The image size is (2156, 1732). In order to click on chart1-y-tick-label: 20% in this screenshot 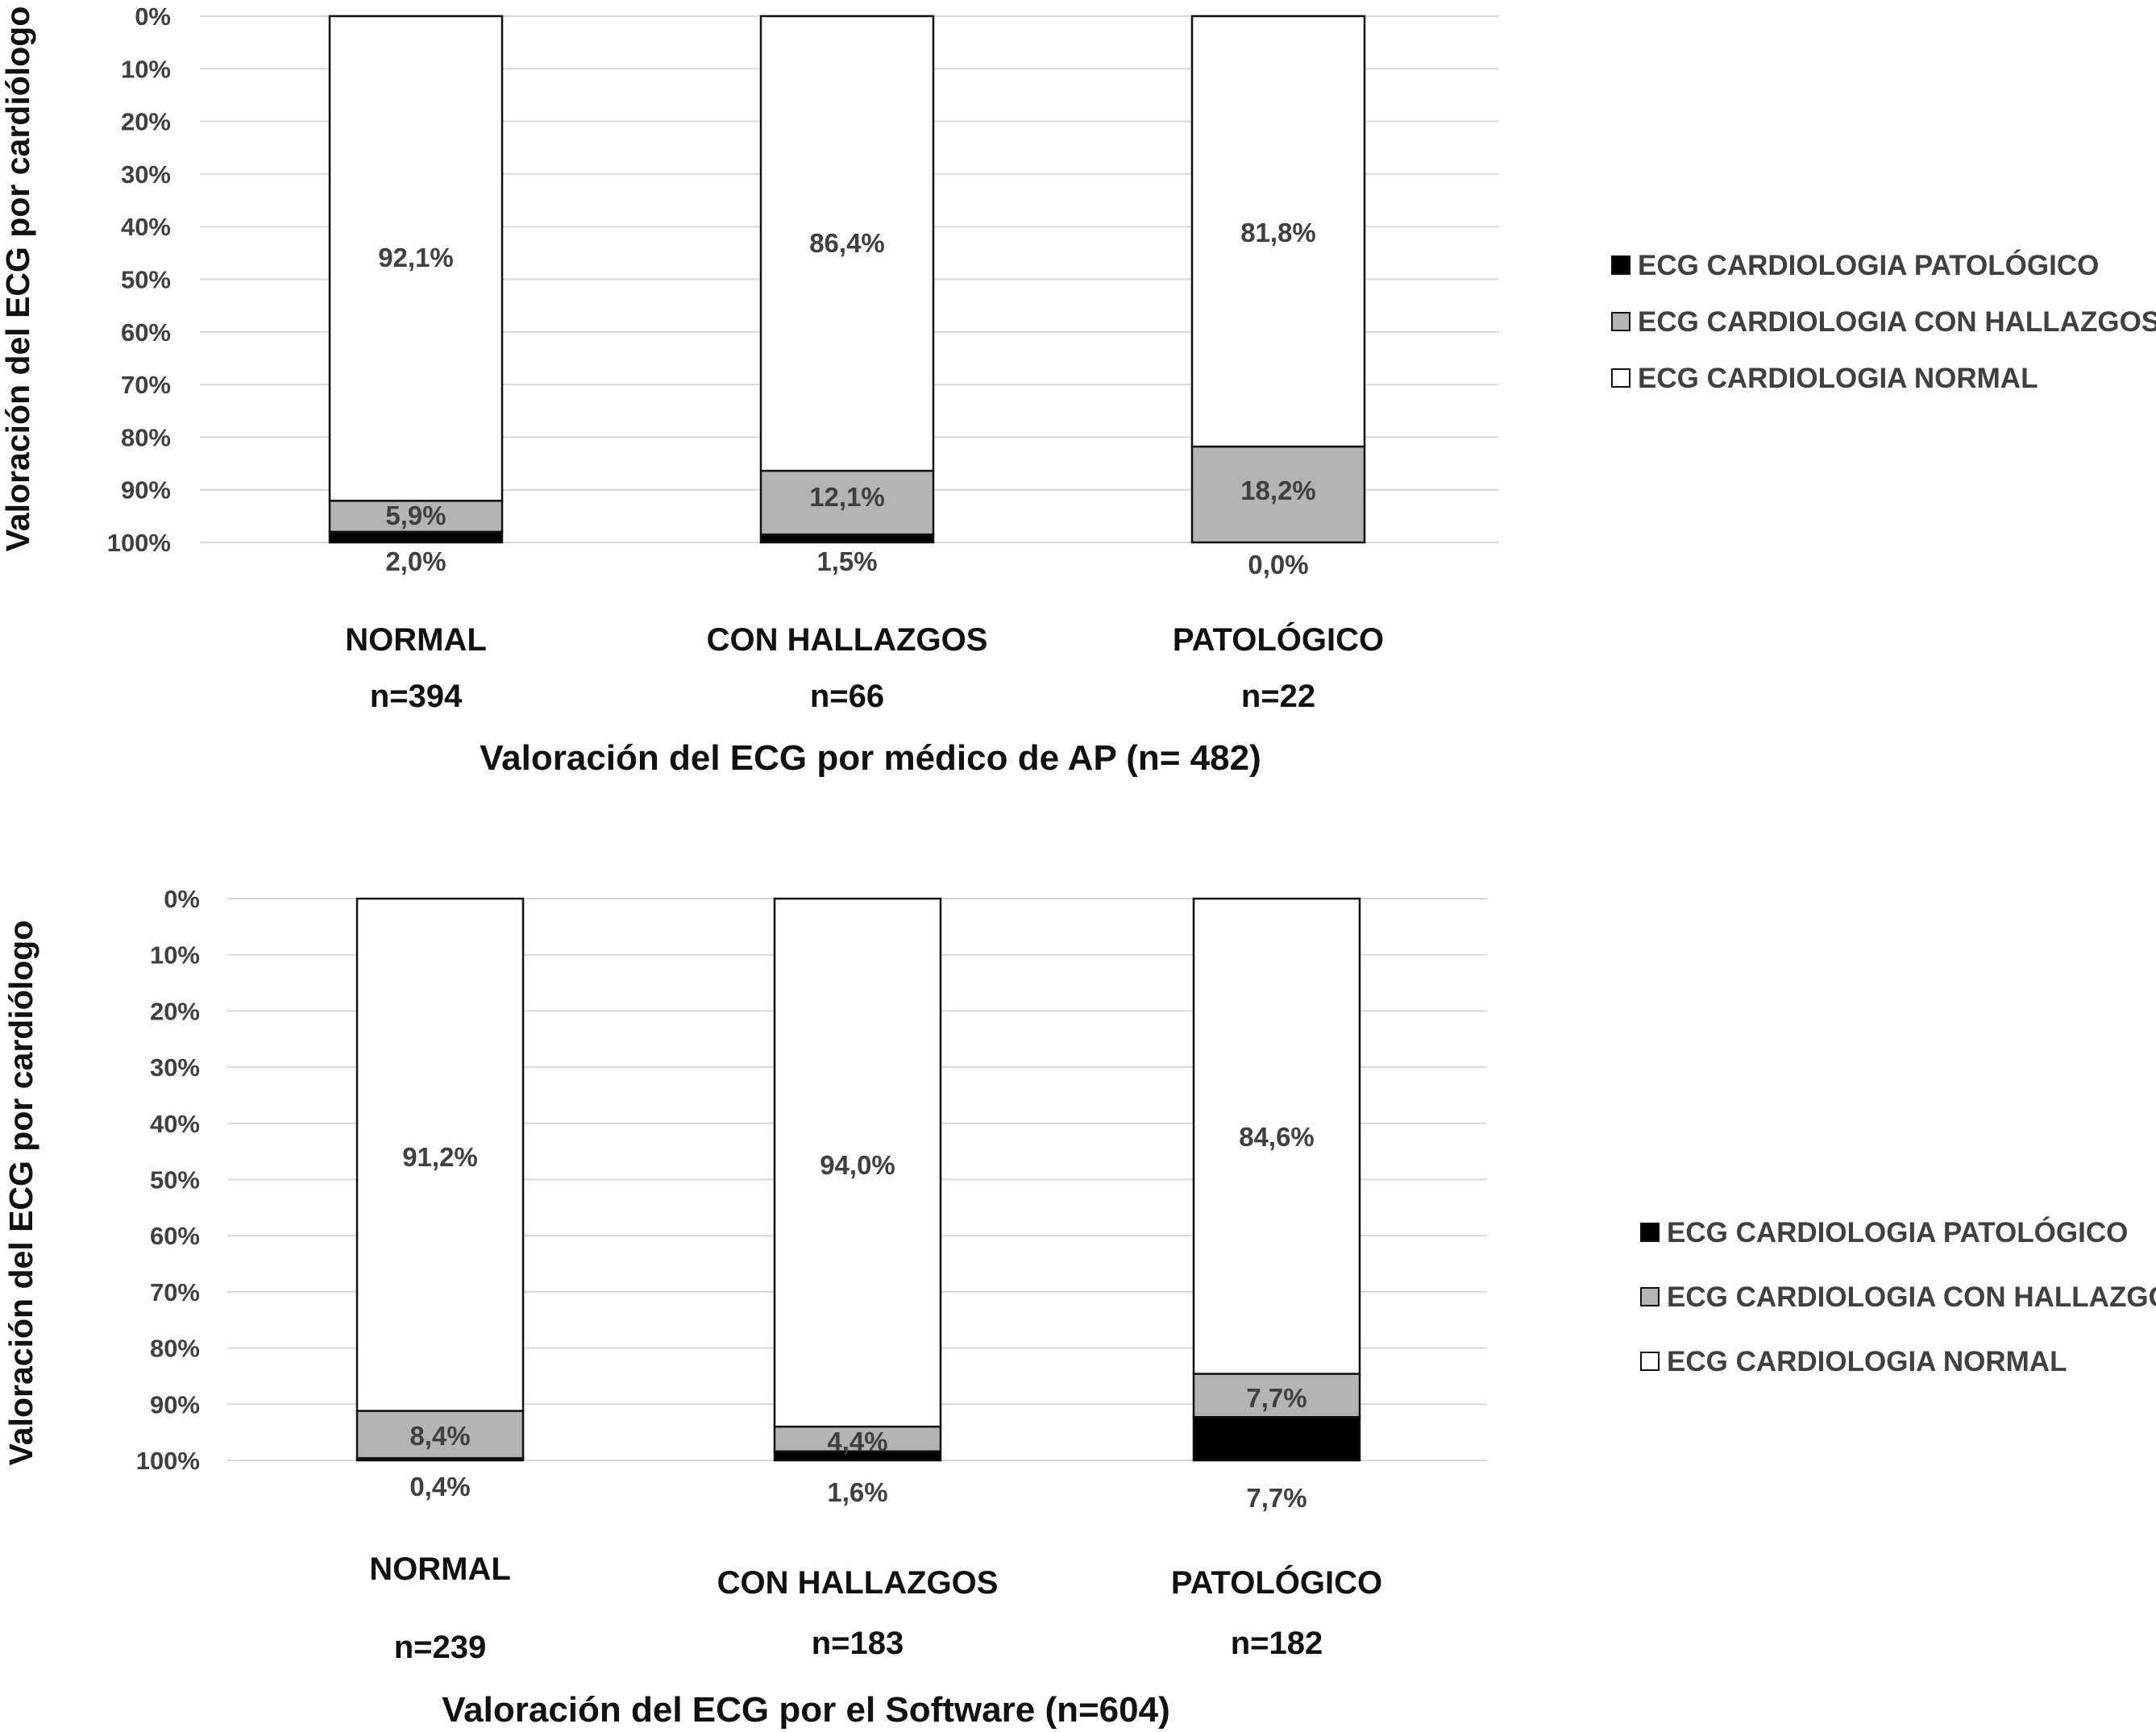, I will do `click(146, 122)`.